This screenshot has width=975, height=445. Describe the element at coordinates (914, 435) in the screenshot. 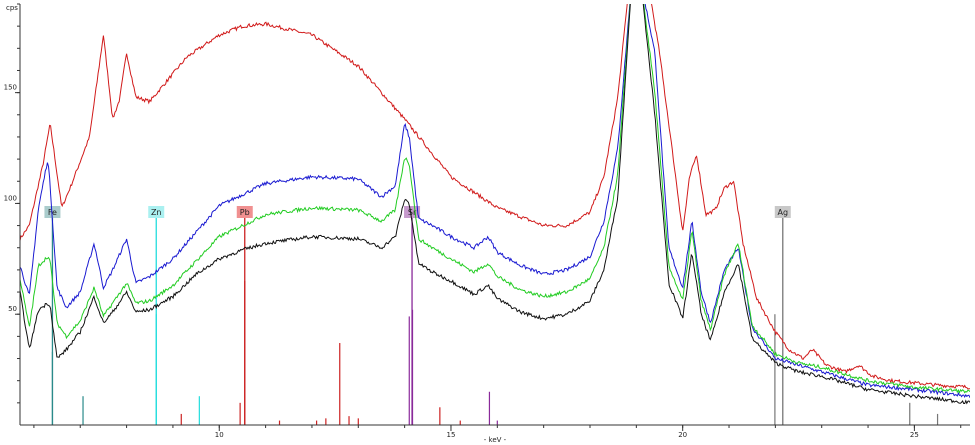

I see `x-tick-label-25: 25` at that location.